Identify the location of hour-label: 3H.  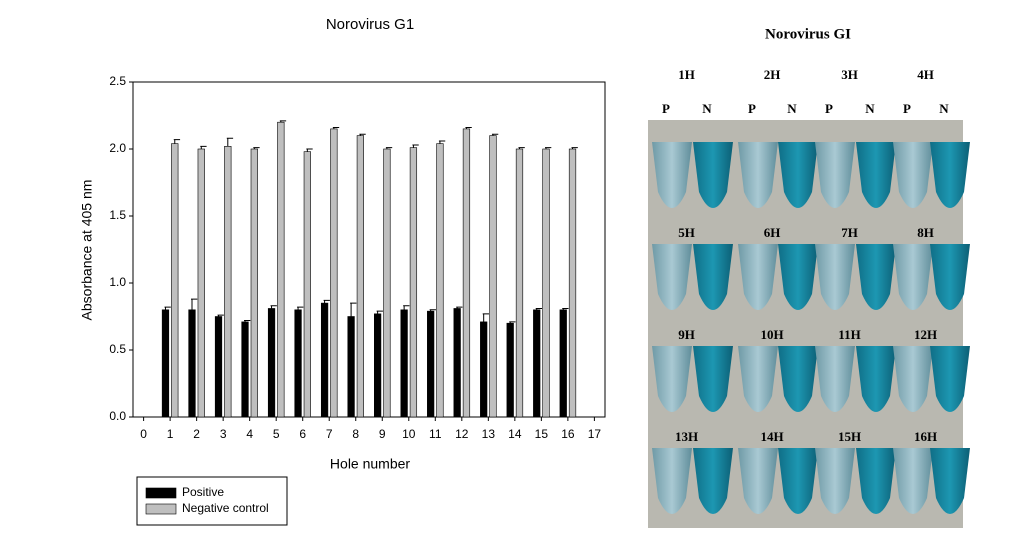
(849, 74).